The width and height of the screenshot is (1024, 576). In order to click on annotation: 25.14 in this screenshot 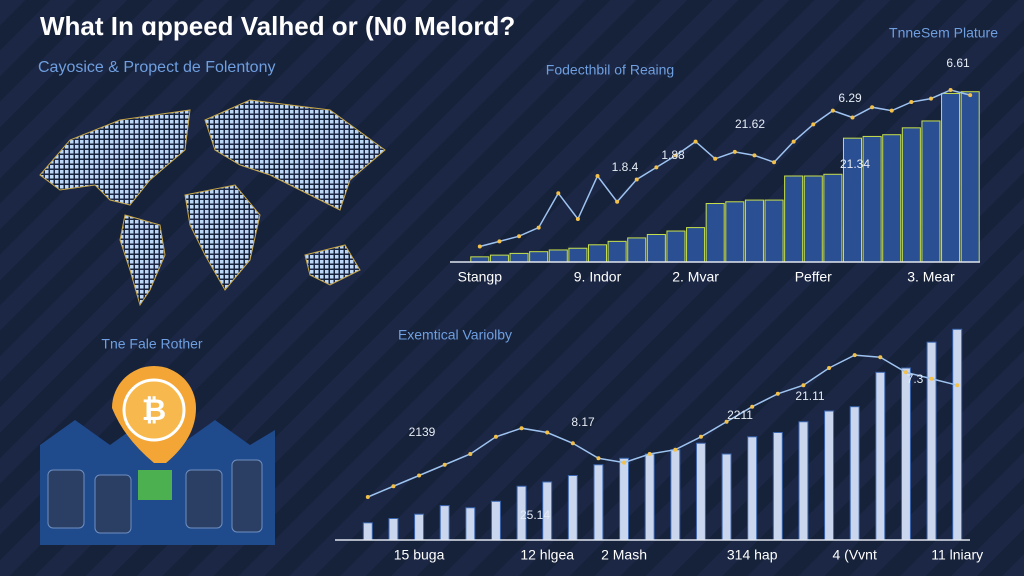, I will do `click(535, 515)`.